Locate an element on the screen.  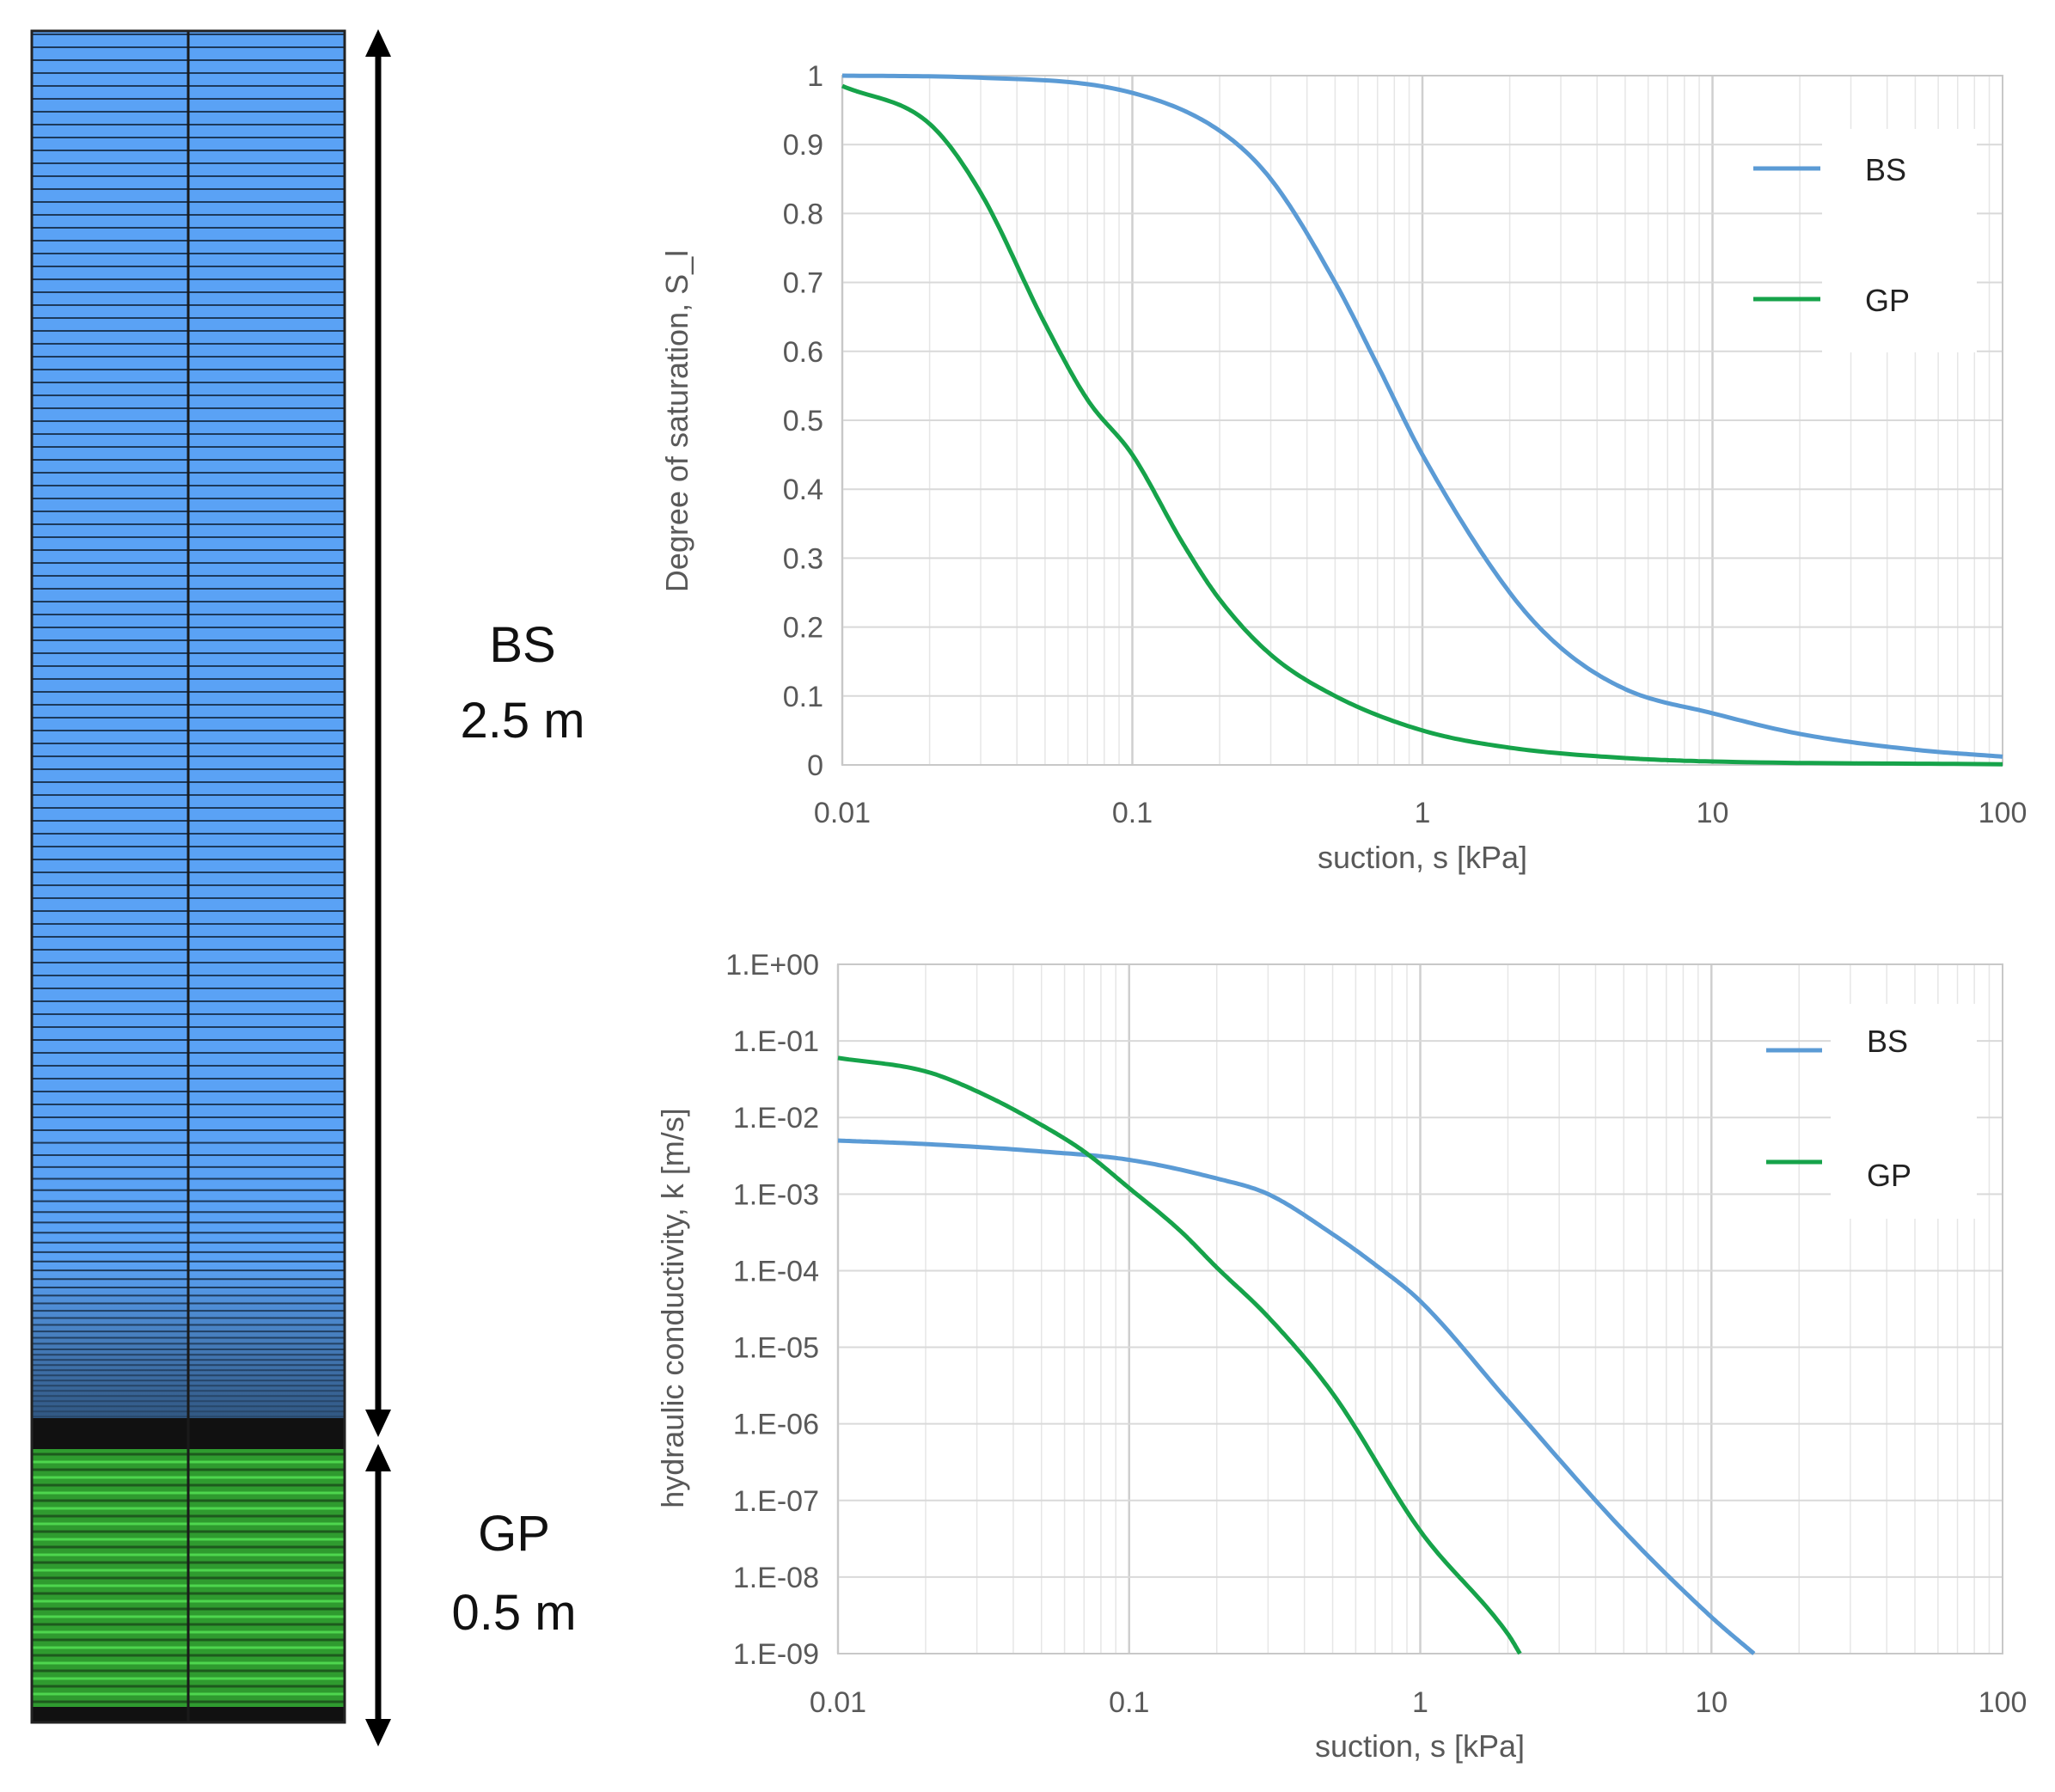
y-tick-label: 1.E-02 is located at coordinates (776, 1118).